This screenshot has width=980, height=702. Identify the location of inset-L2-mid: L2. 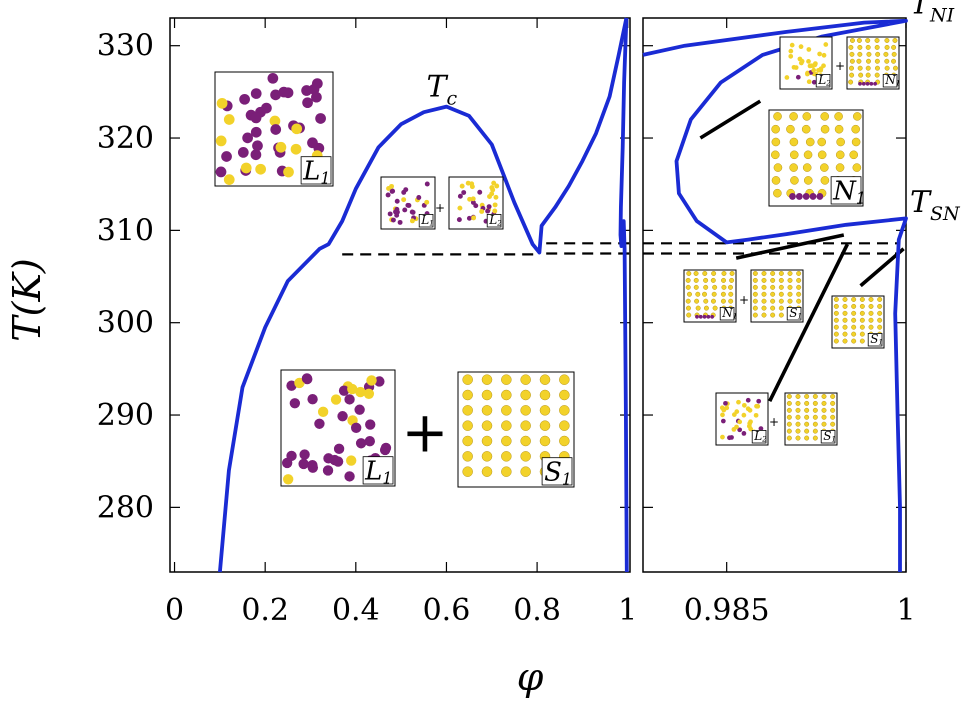
(476, 203).